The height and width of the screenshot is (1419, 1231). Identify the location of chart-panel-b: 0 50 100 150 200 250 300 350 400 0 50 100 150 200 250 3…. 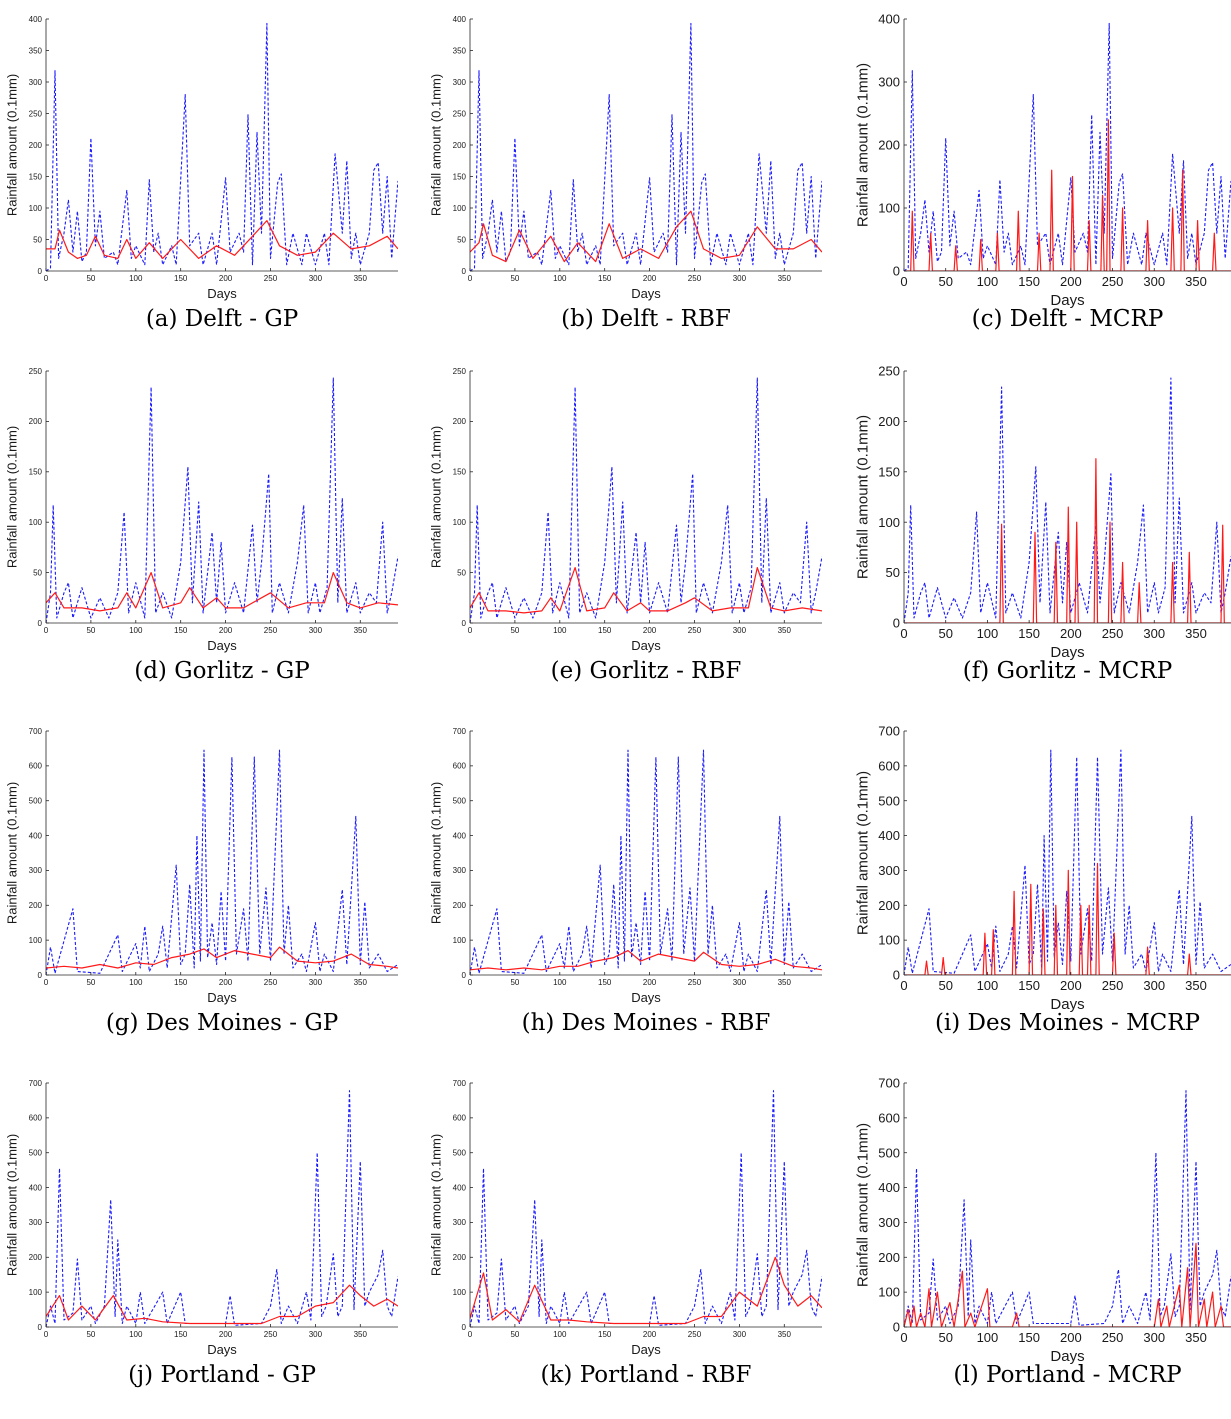
(623, 150).